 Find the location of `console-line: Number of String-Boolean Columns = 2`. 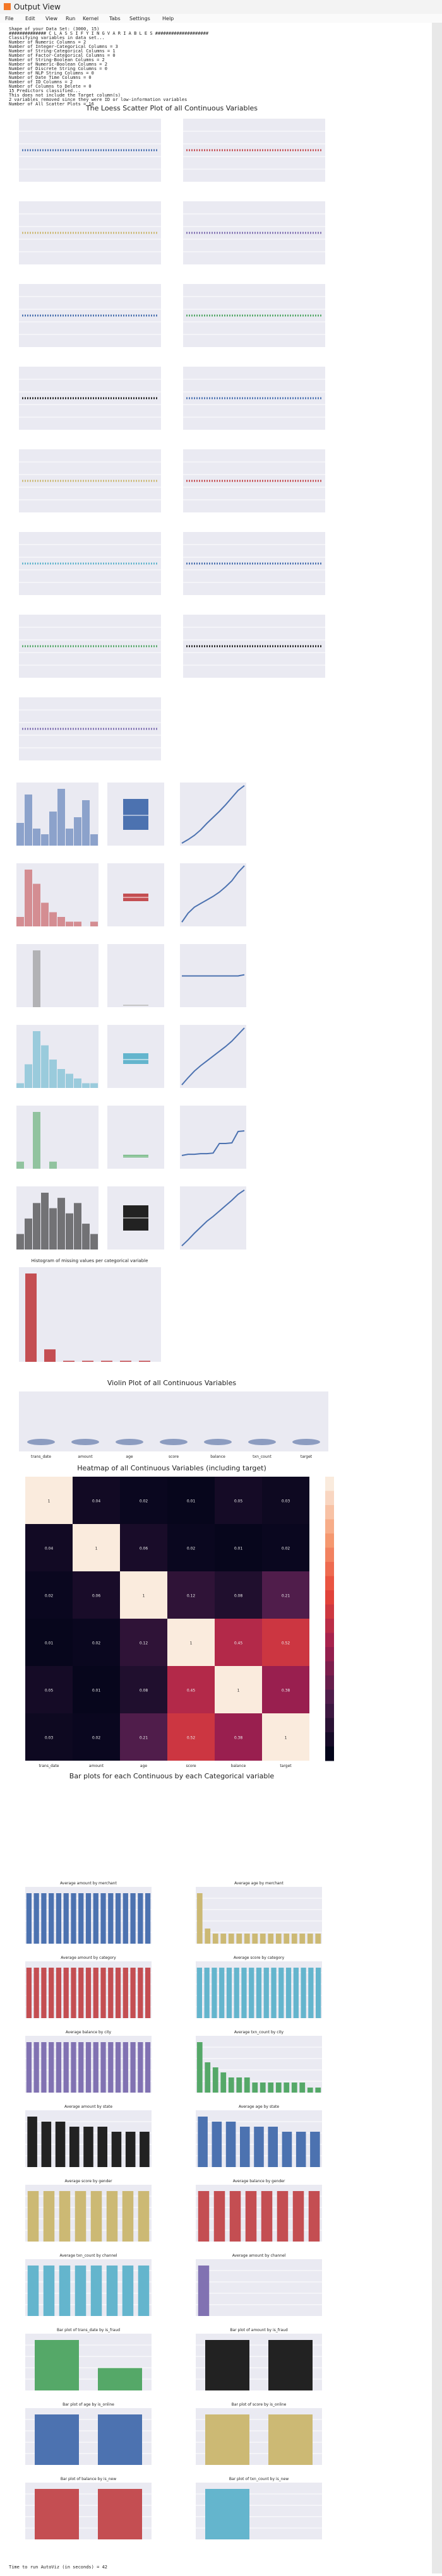

console-line: Number of String-Boolean Columns = 2 is located at coordinates (57, 59).